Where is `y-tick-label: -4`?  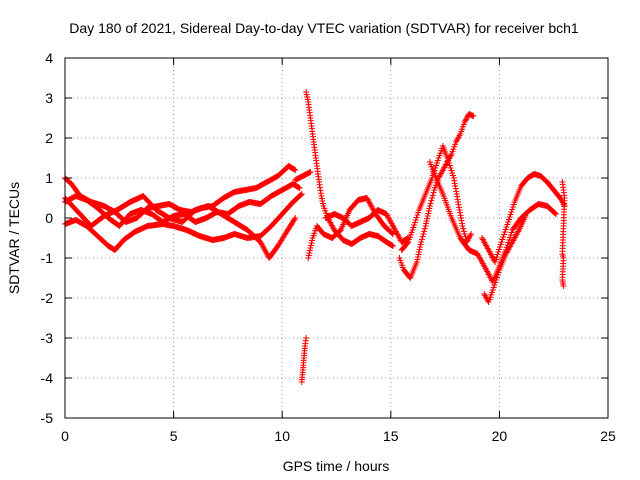
y-tick-label: -4 is located at coordinates (47, 378).